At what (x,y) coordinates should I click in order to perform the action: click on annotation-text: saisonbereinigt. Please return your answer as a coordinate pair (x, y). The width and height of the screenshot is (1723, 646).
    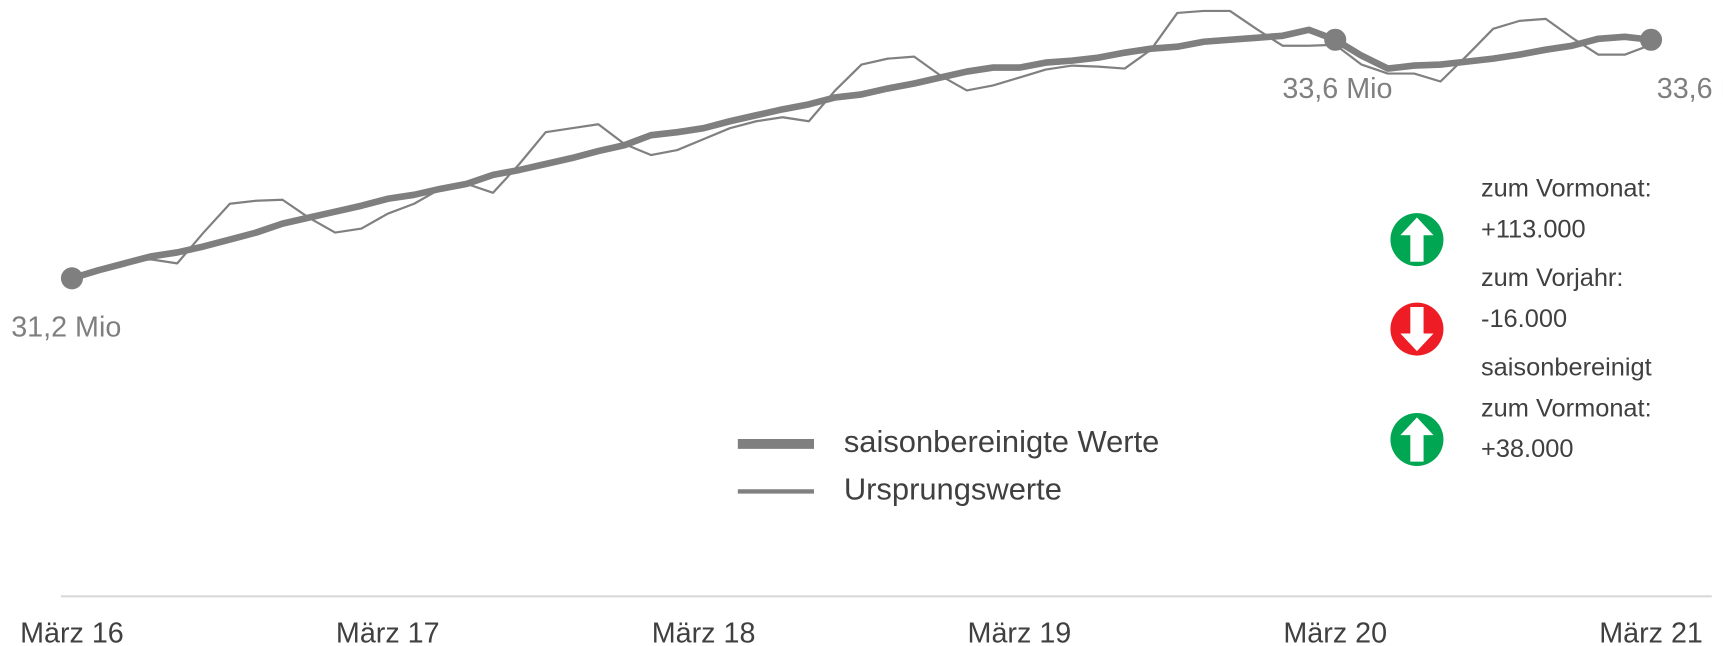
    Looking at the image, I should click on (1566, 368).